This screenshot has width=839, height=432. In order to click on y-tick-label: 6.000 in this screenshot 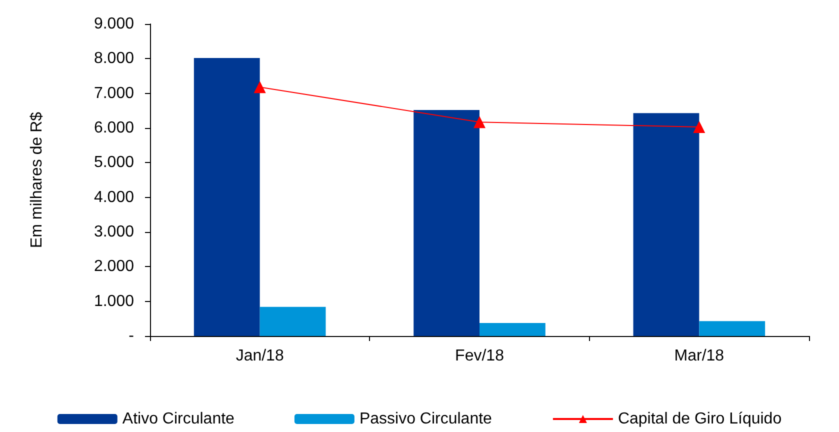, I will do `click(114, 128)`.